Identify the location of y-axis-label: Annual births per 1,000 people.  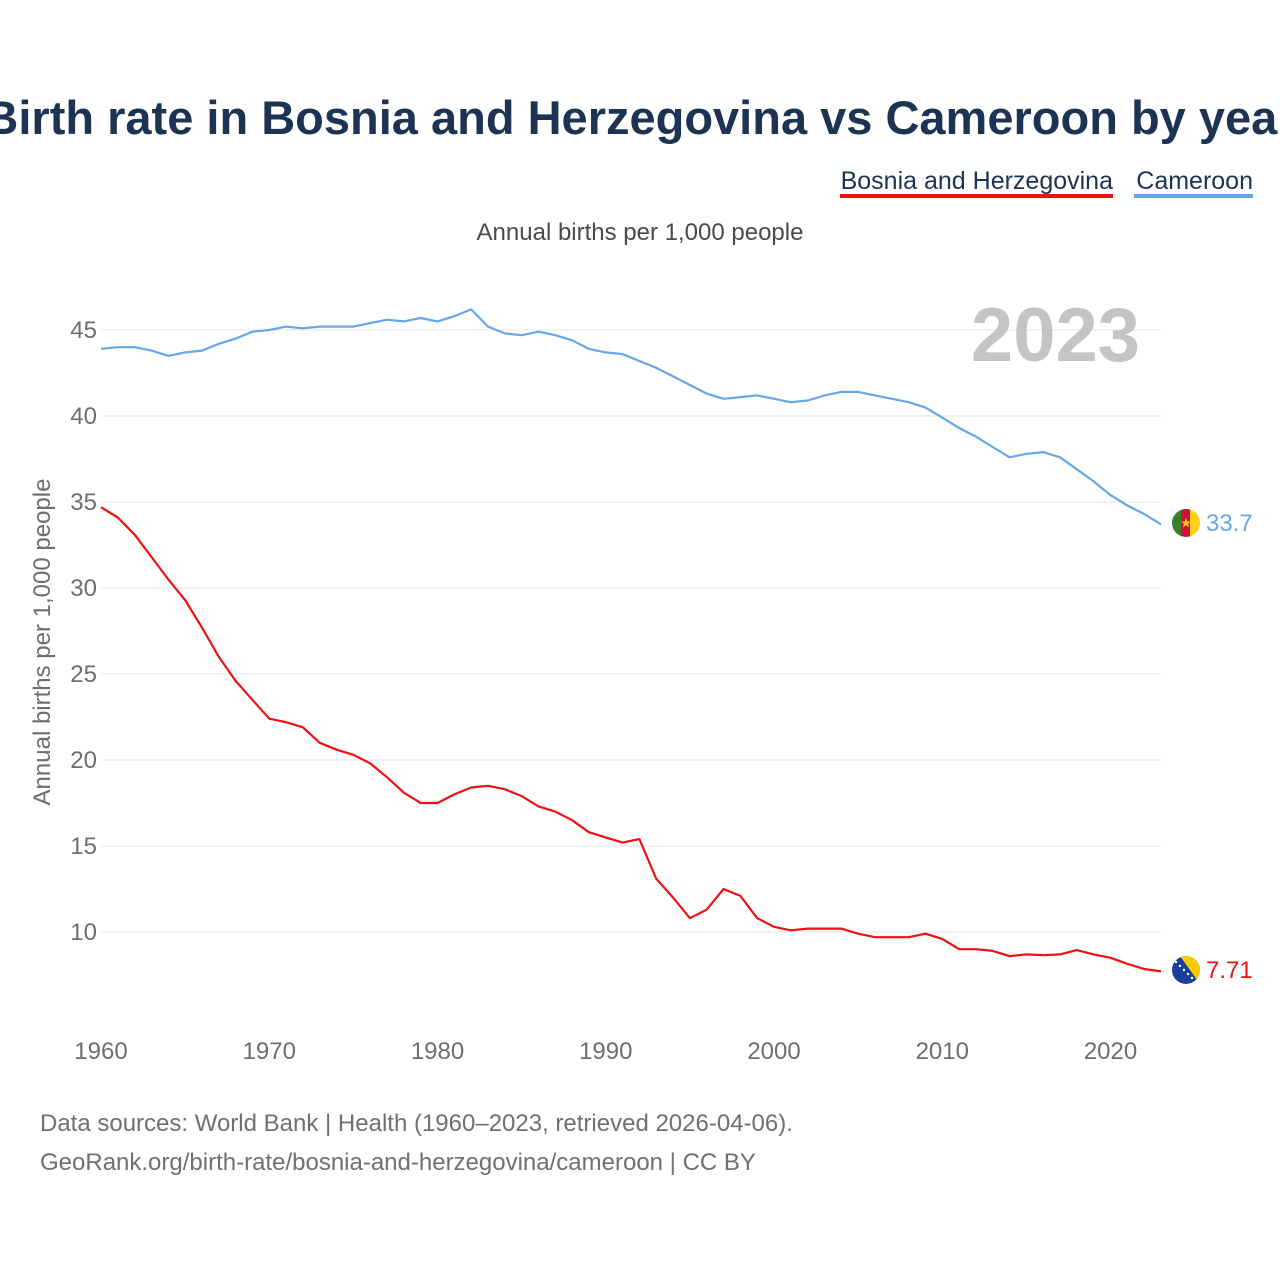
(42, 642).